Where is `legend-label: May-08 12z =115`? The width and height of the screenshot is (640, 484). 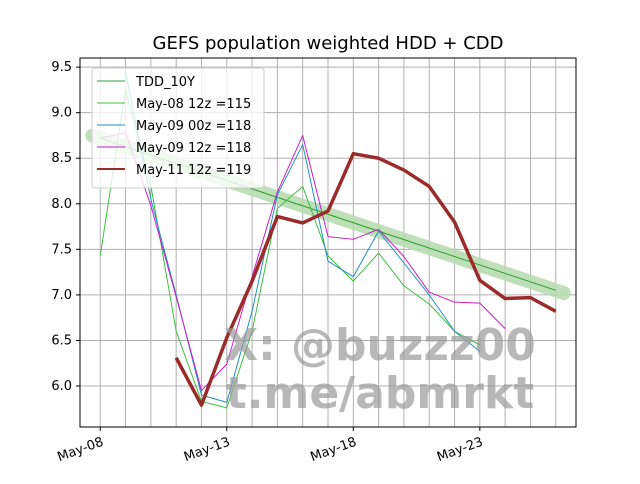 legend-label: May-08 12z =115 is located at coordinates (193, 104).